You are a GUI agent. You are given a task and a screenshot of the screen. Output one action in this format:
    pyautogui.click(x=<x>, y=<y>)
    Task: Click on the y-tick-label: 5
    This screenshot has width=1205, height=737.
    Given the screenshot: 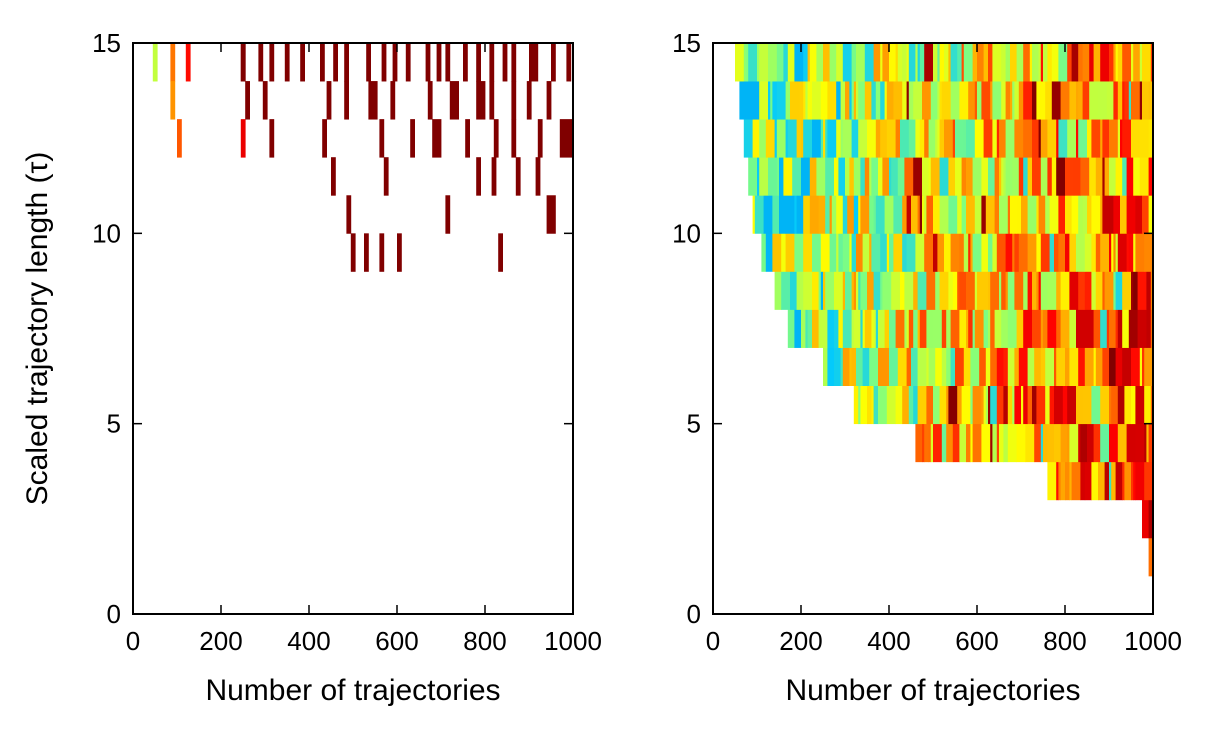 What is the action you would take?
    pyautogui.click(x=694, y=424)
    